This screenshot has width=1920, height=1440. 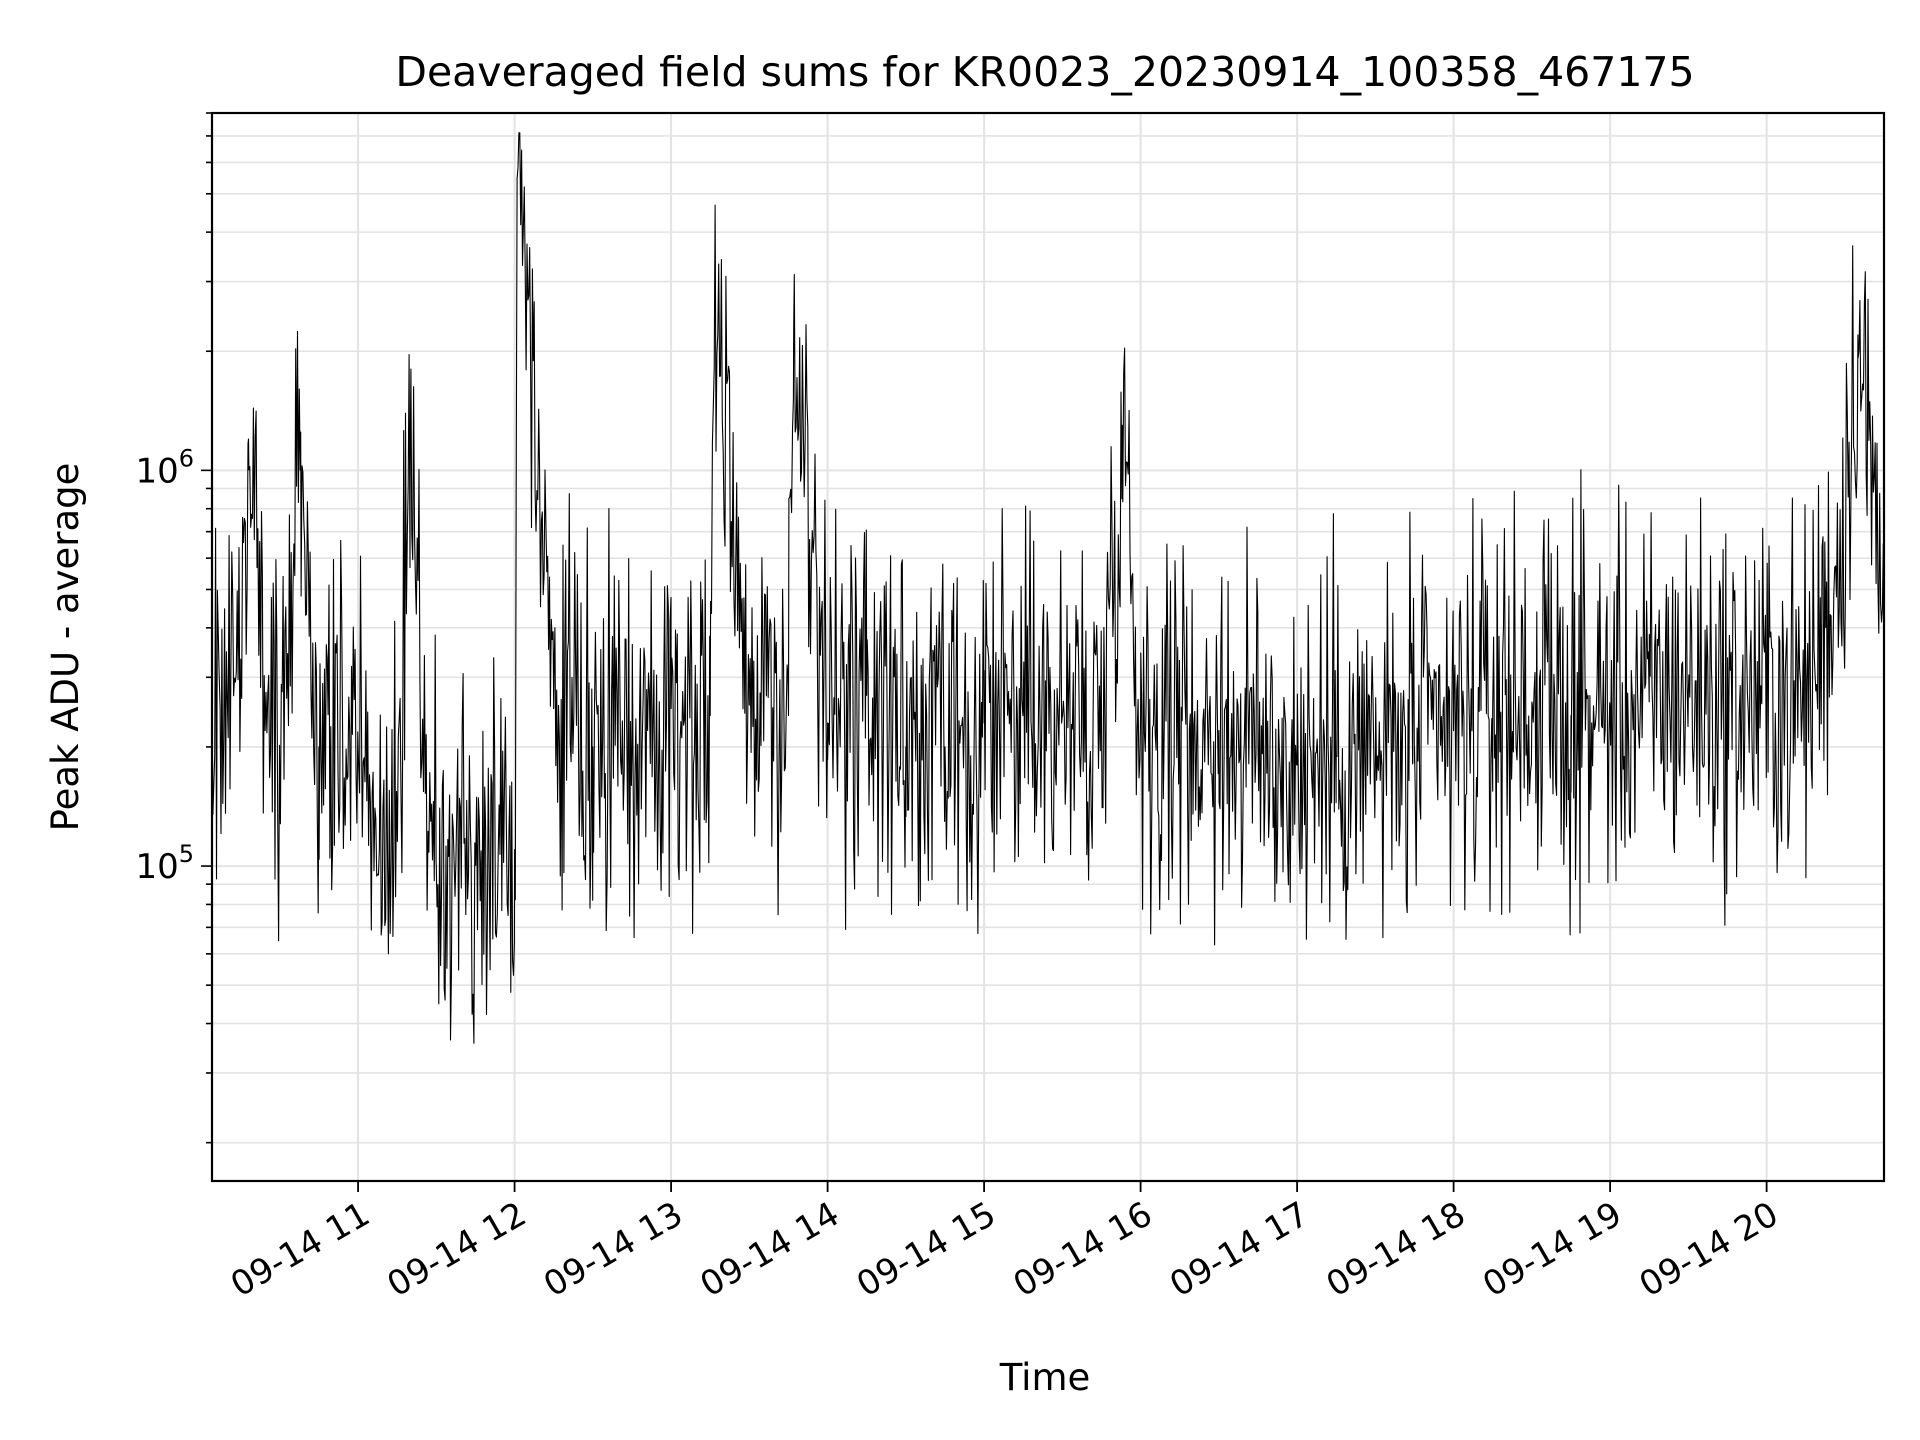 I want to click on y-axis-label: Peak ADU - average, so click(x=65, y=647).